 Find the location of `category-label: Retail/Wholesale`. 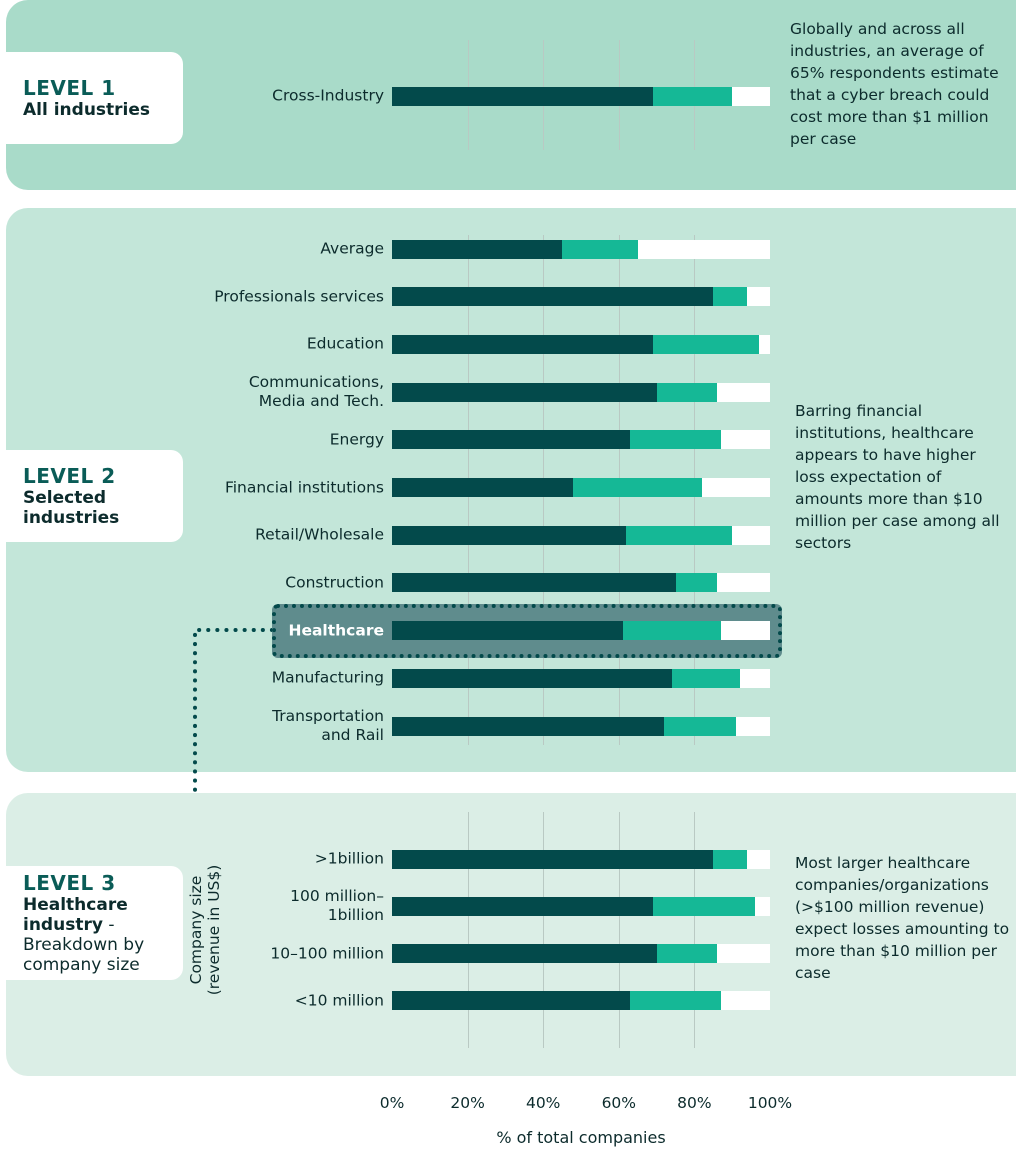

category-label: Retail/Wholesale is located at coordinates (319, 534).